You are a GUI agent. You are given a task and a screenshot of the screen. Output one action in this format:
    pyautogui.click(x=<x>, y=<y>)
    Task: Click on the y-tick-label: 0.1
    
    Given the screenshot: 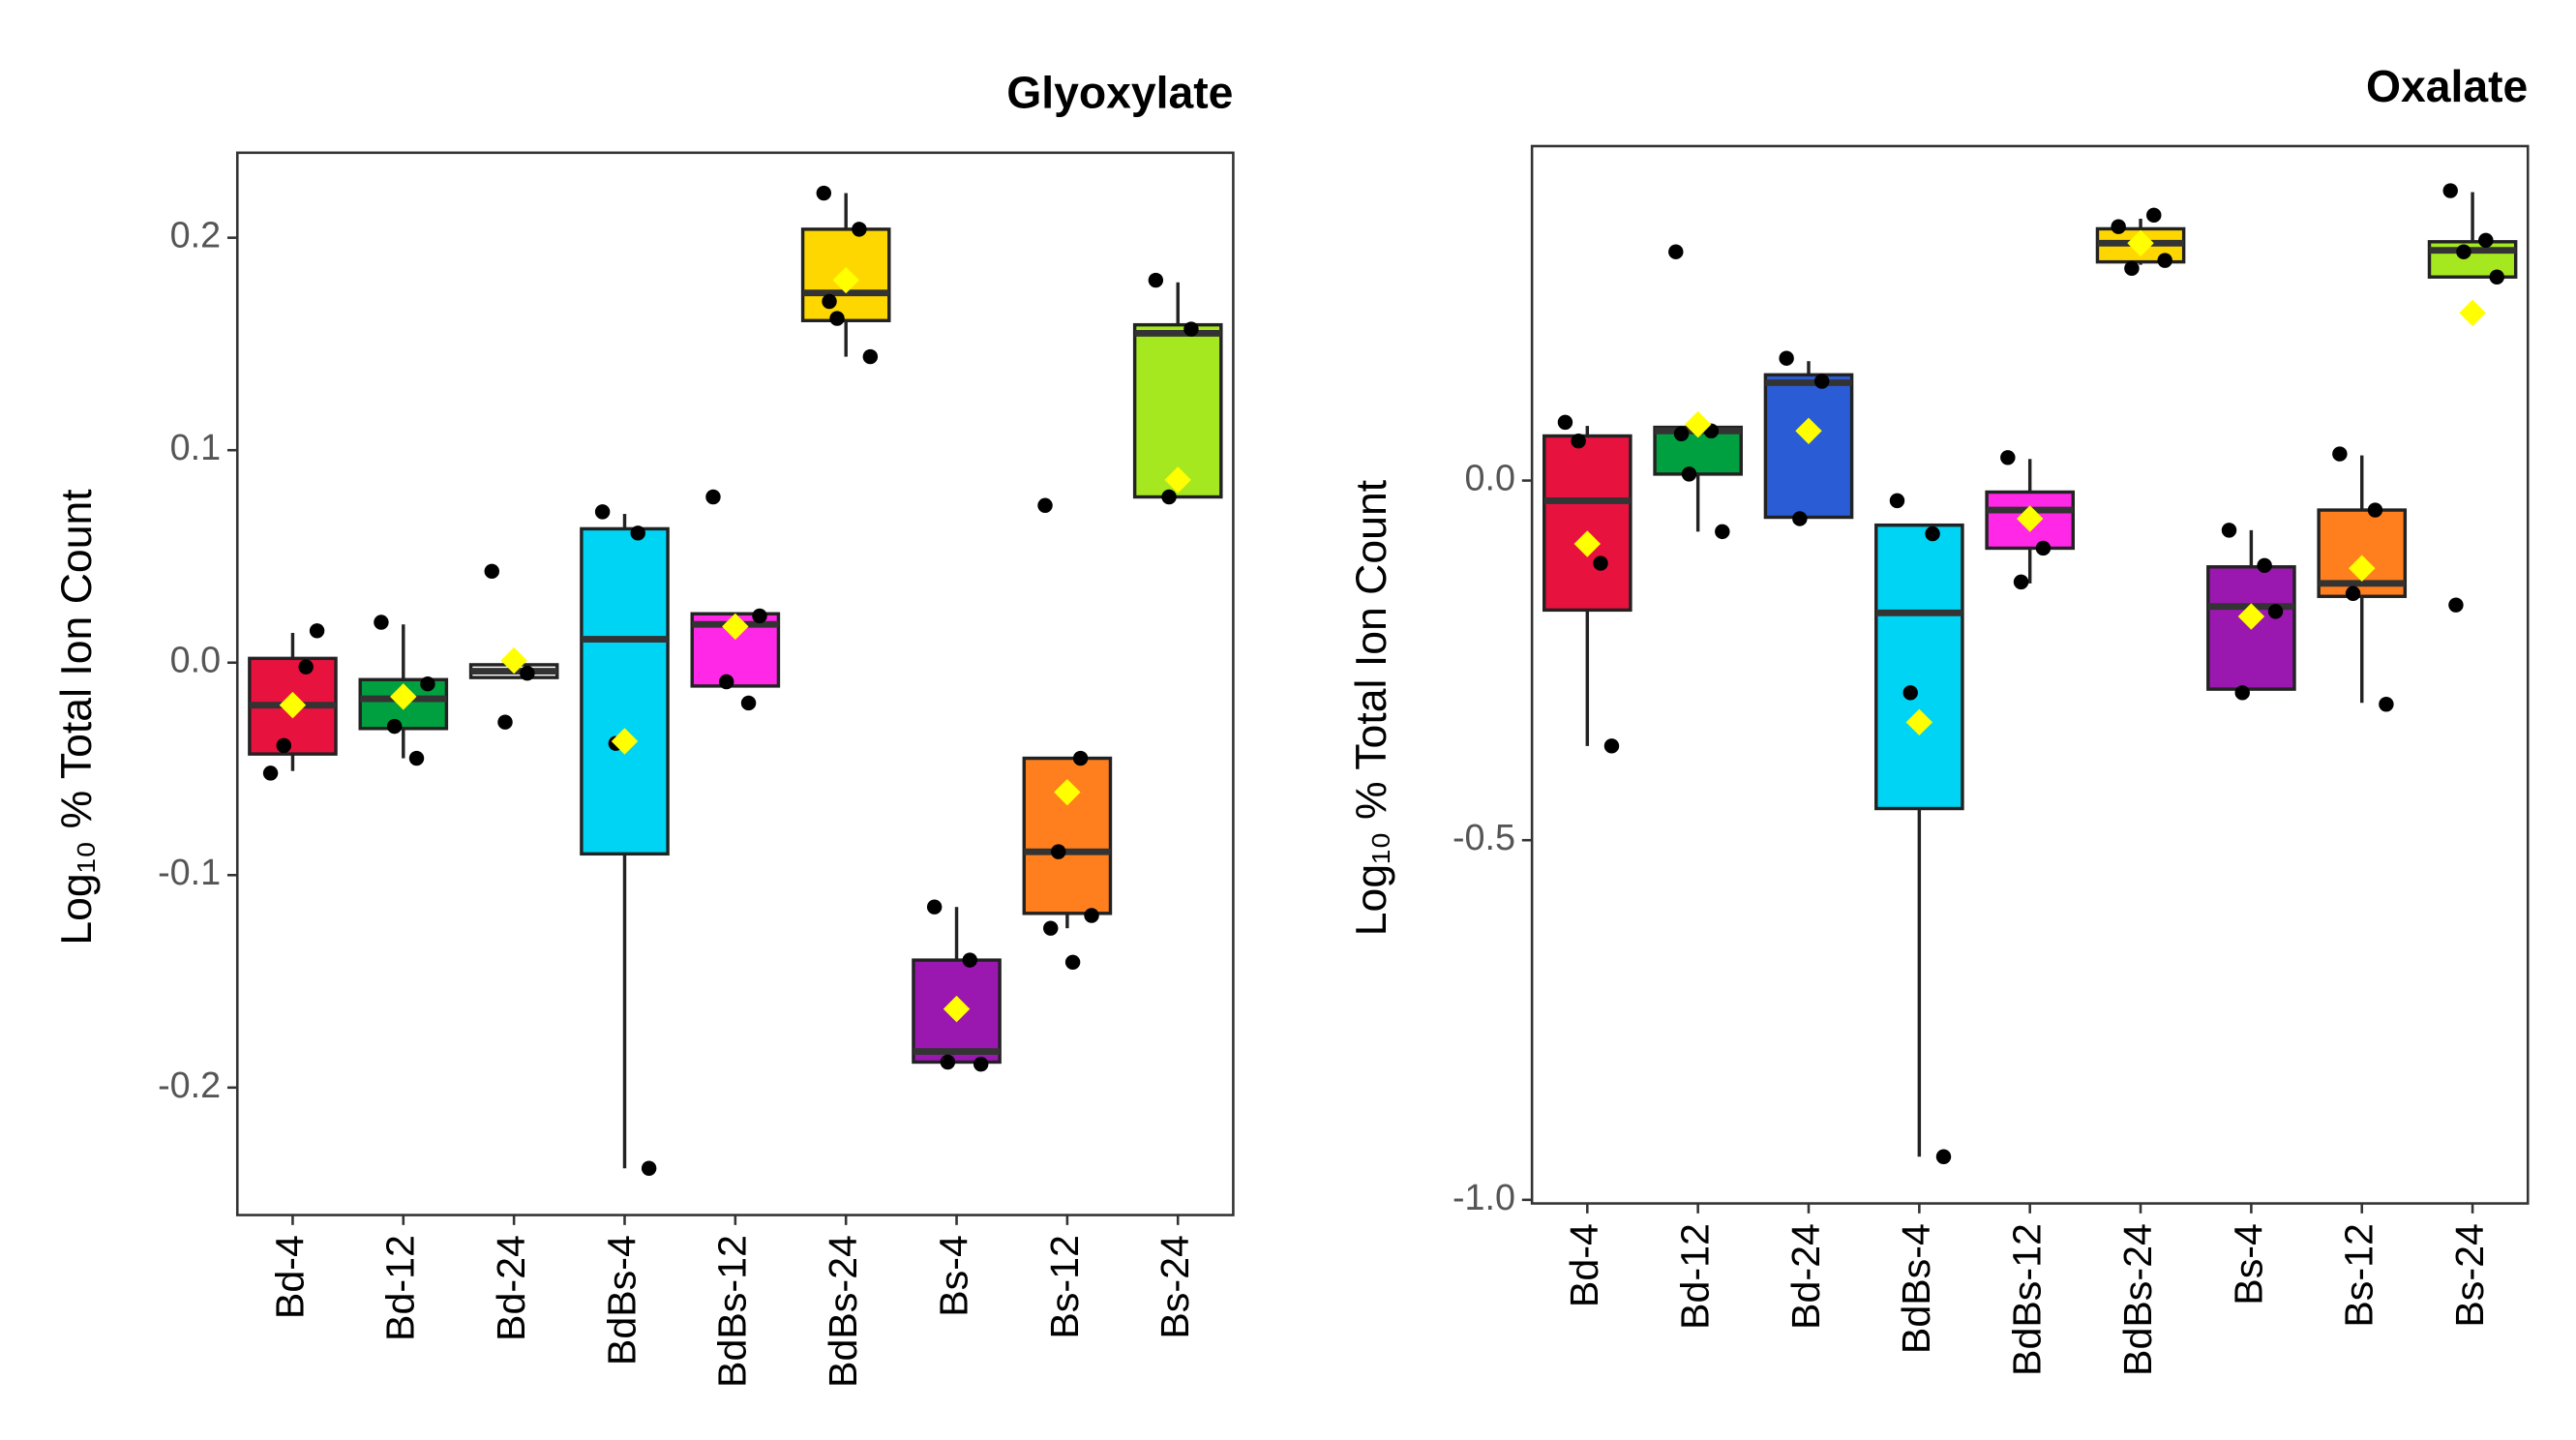 What is the action you would take?
    pyautogui.click(x=195, y=447)
    